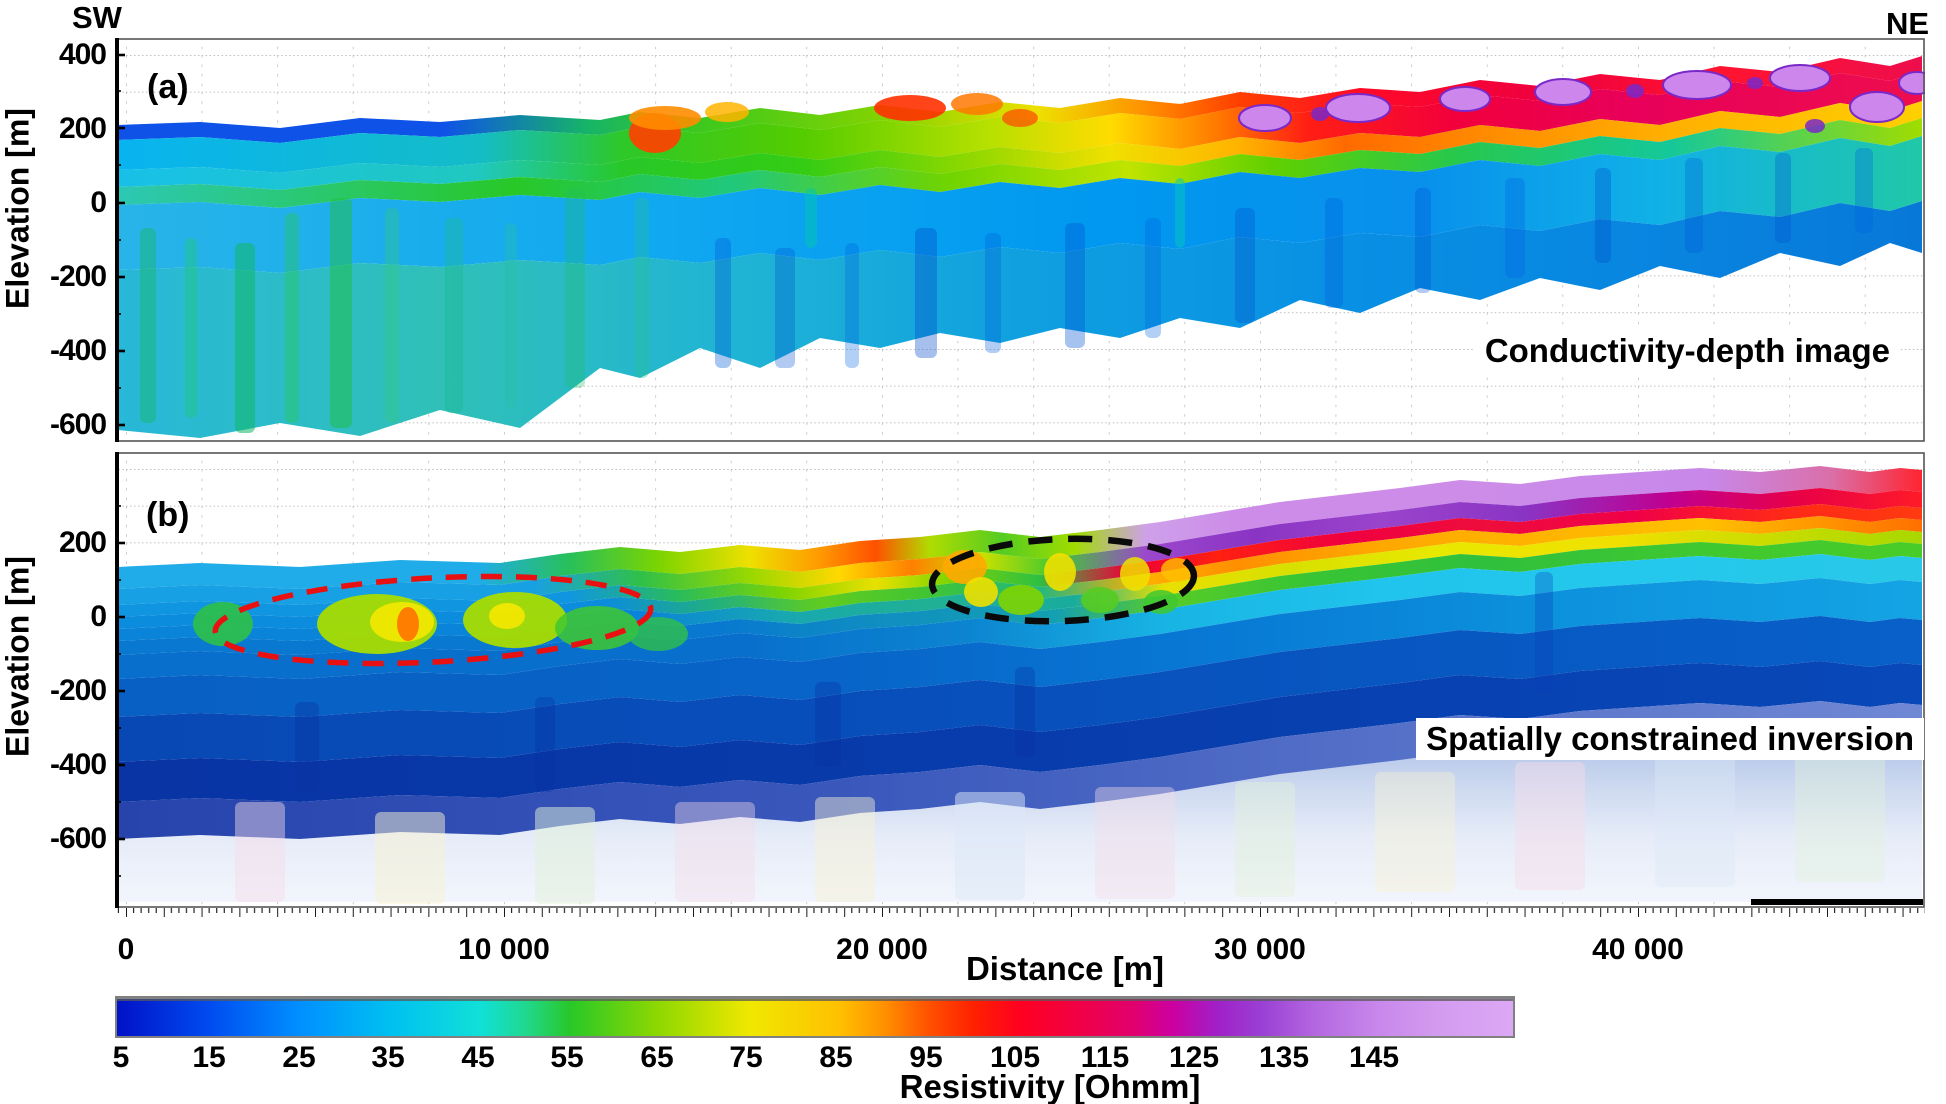 This screenshot has width=1946, height=1104. Describe the element at coordinates (815, 999) in the screenshot. I see `colorbar-top-edge` at that location.